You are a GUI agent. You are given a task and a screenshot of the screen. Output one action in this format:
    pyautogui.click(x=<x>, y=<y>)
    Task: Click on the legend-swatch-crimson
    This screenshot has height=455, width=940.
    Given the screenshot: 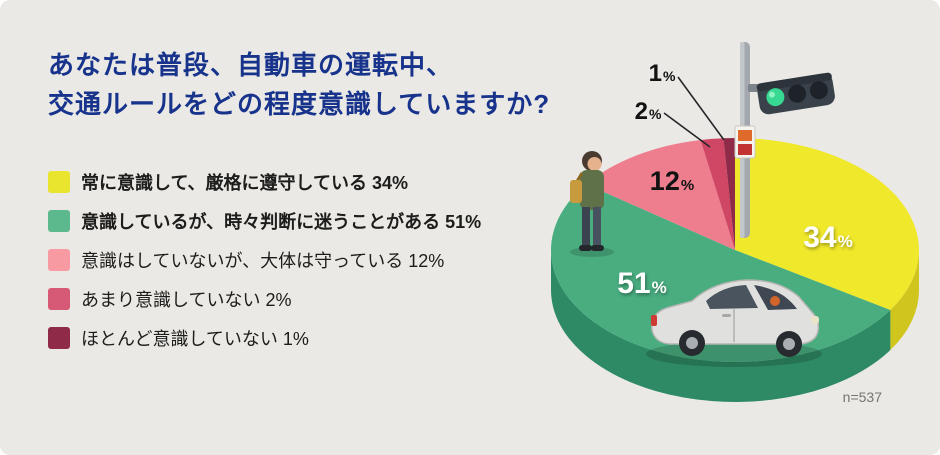 What is the action you would take?
    pyautogui.click(x=59, y=299)
    